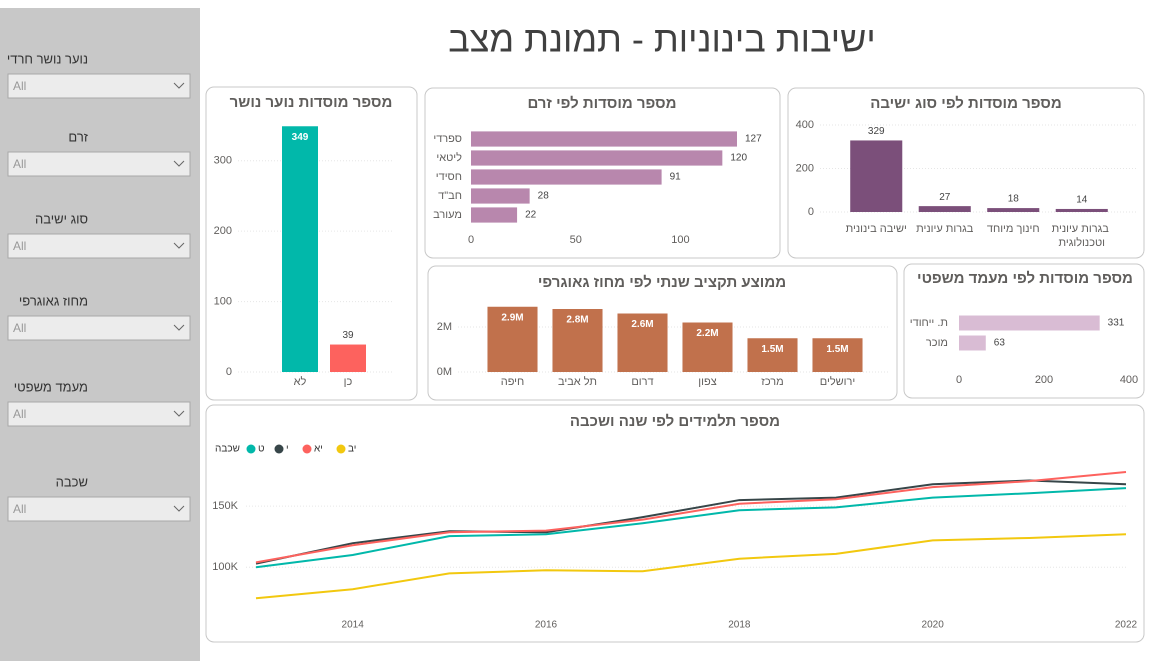 This screenshot has width=1150, height=661. I want to click on y-tick-label: 150K, so click(225, 506).